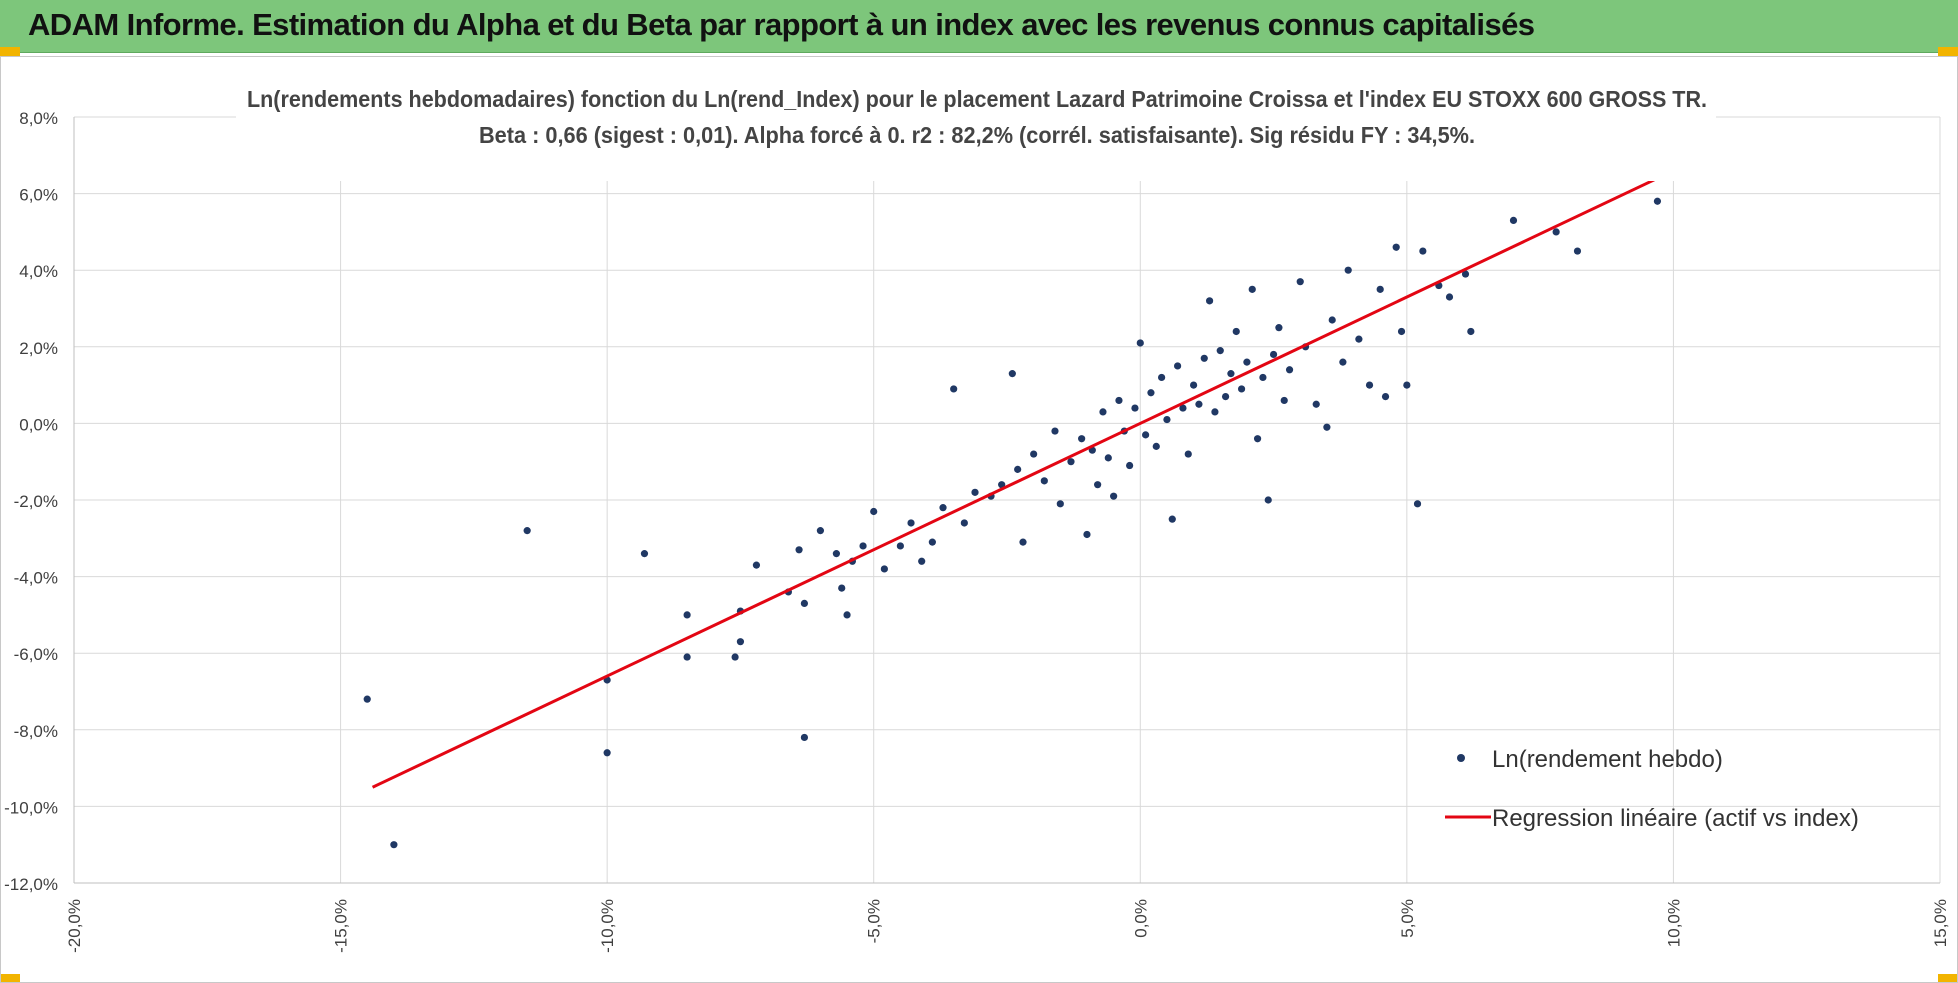 This screenshot has width=1958, height=983. What do you see at coordinates (38, 424) in the screenshot?
I see `y-tick-label: 0,0%` at bounding box center [38, 424].